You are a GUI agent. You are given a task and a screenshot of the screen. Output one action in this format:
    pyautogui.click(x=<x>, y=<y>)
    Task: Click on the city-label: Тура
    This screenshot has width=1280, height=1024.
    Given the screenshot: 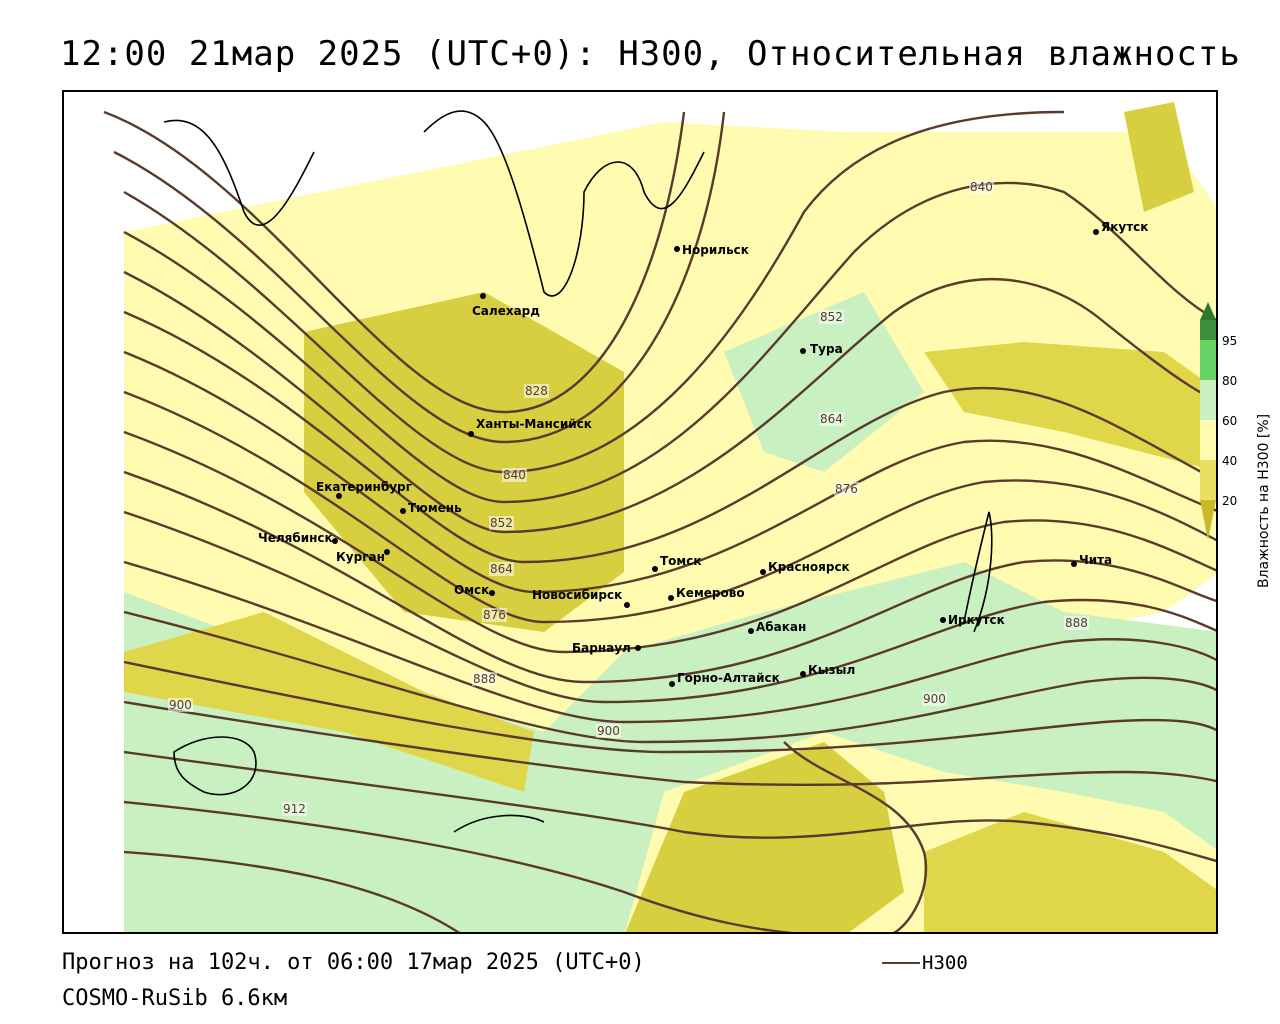 What is the action you would take?
    pyautogui.click(x=826, y=349)
    